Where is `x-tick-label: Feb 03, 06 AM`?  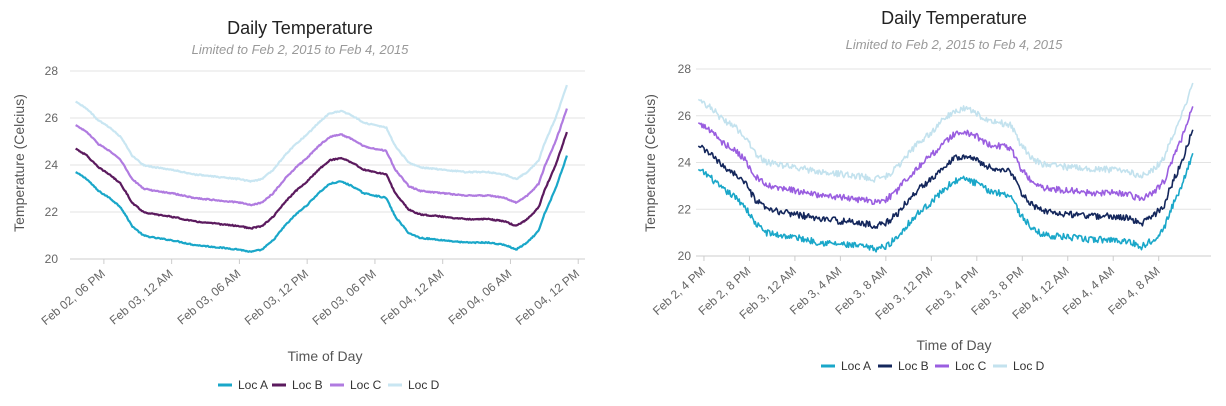
x-tick-label: Feb 03, 06 AM is located at coordinates (209, 297).